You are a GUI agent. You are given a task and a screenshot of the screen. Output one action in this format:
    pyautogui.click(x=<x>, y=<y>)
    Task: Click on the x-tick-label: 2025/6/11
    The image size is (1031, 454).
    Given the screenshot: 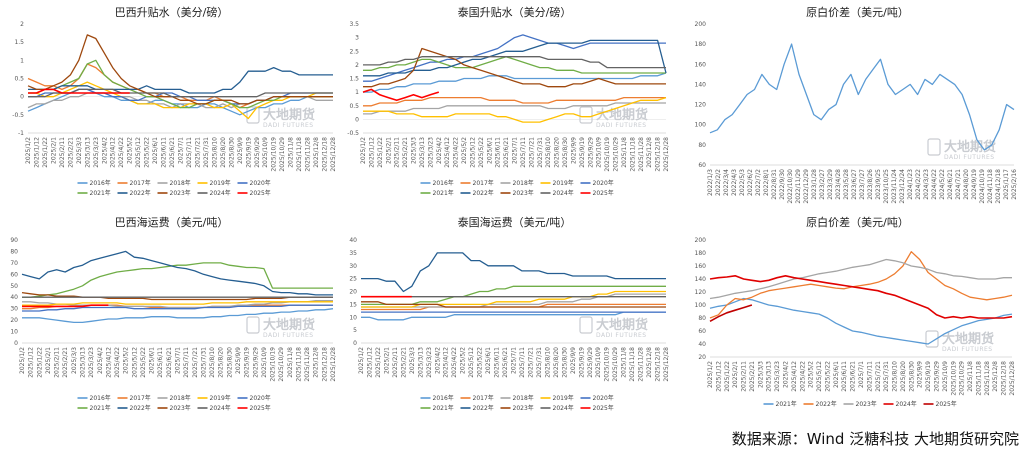 What is the action you would take?
    pyautogui.click(x=160, y=362)
    